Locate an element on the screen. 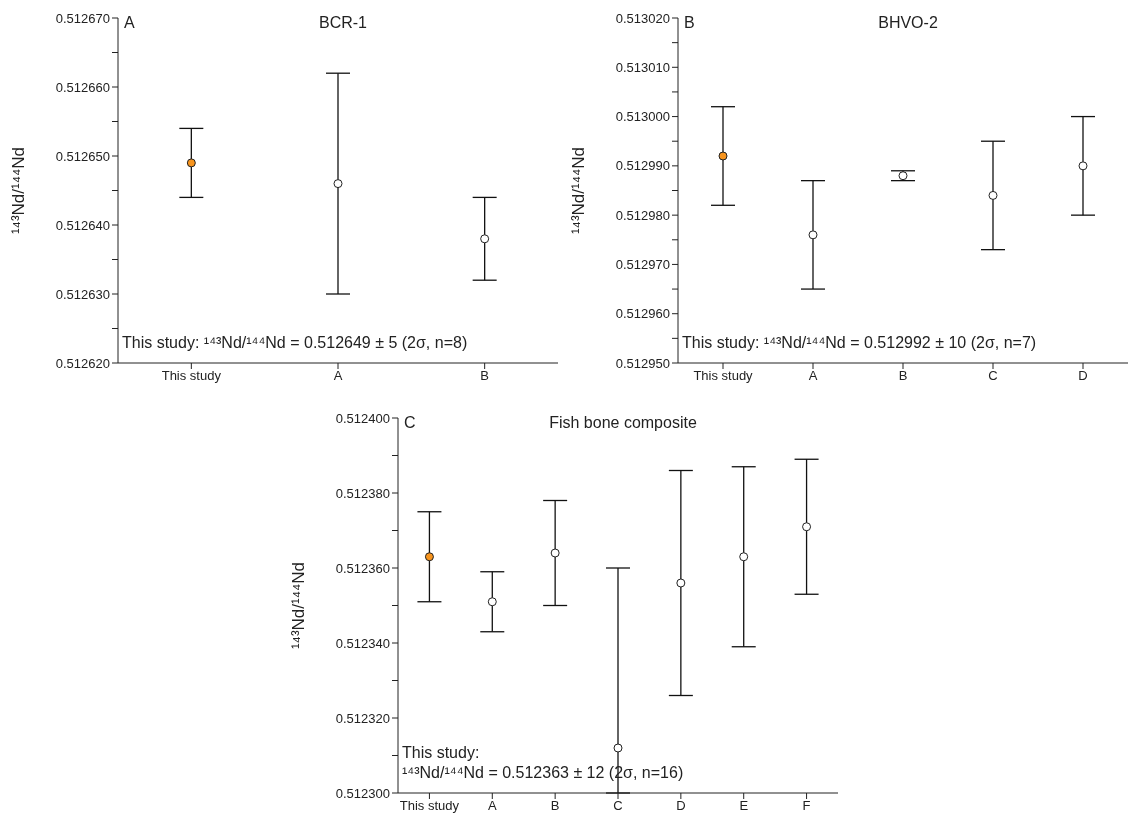 The width and height of the screenshot is (1137, 827). chart-title: Fish bone composite is located at coordinates (623, 422).